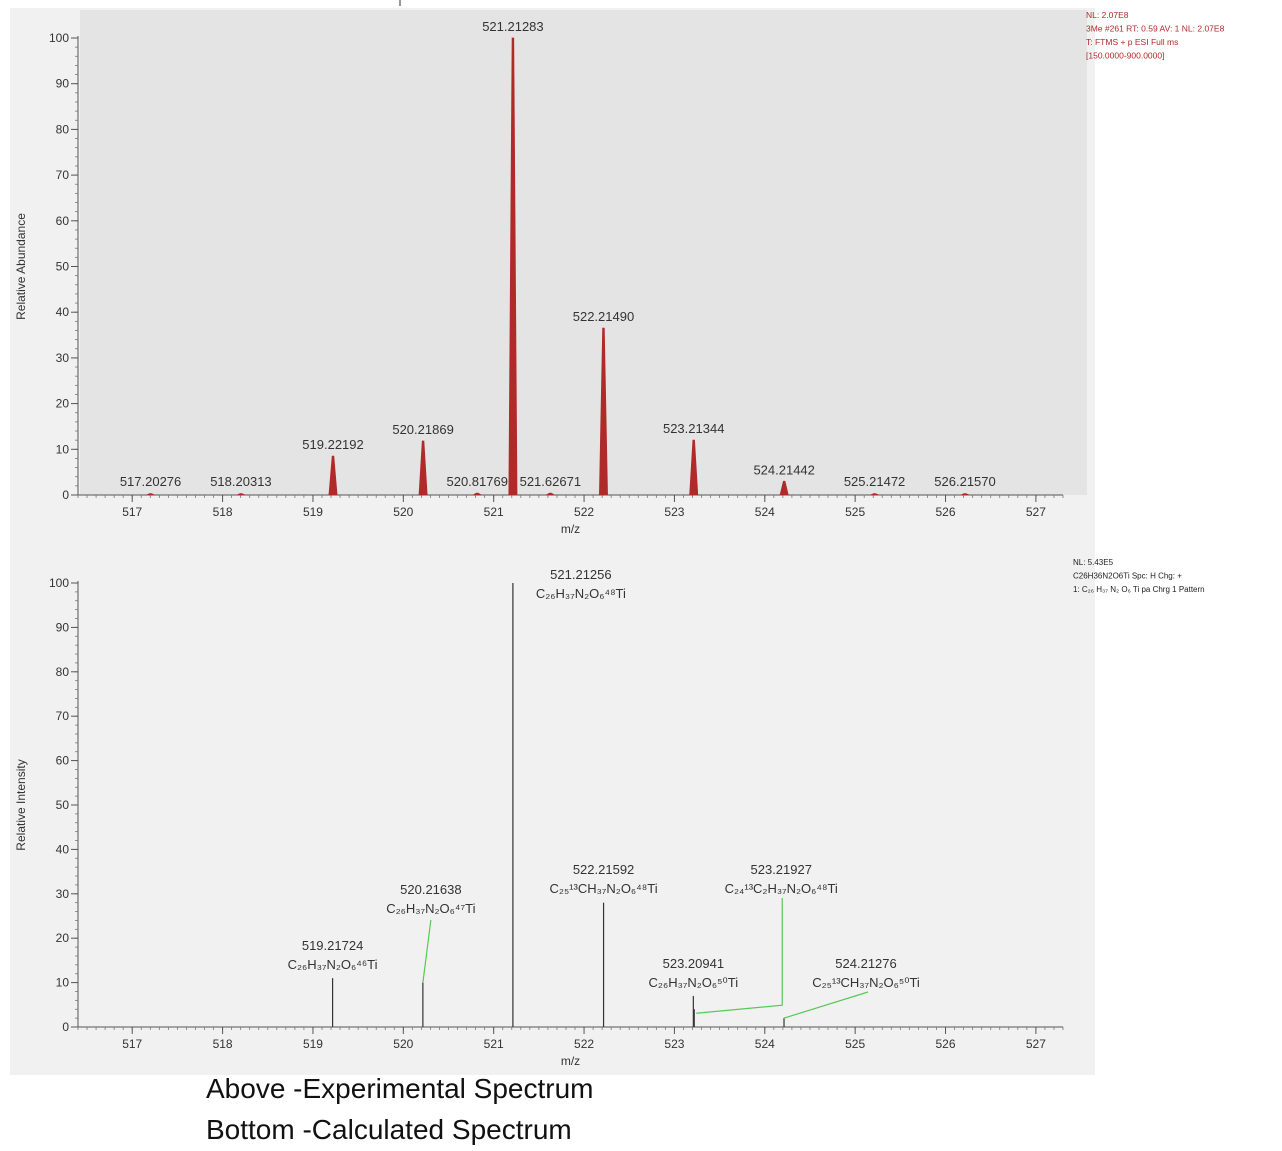  Describe the element at coordinates (964, 481) in the screenshot. I see `peak-label: 526.21570` at that location.